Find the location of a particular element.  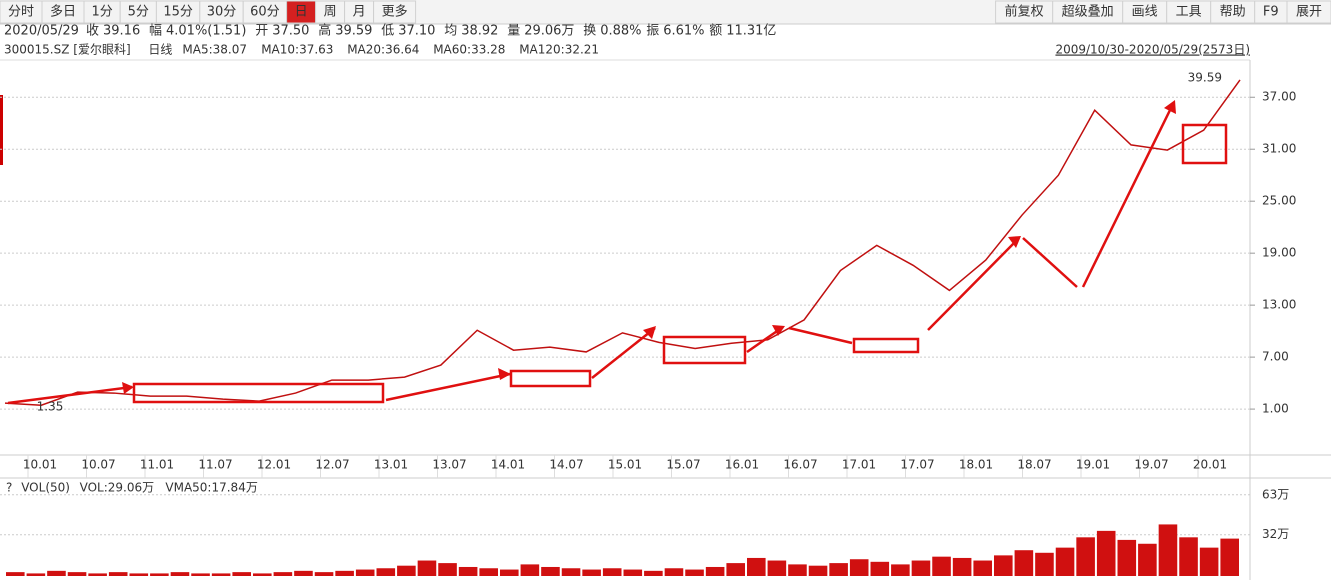

tab-button is located at coordinates (395, 12).